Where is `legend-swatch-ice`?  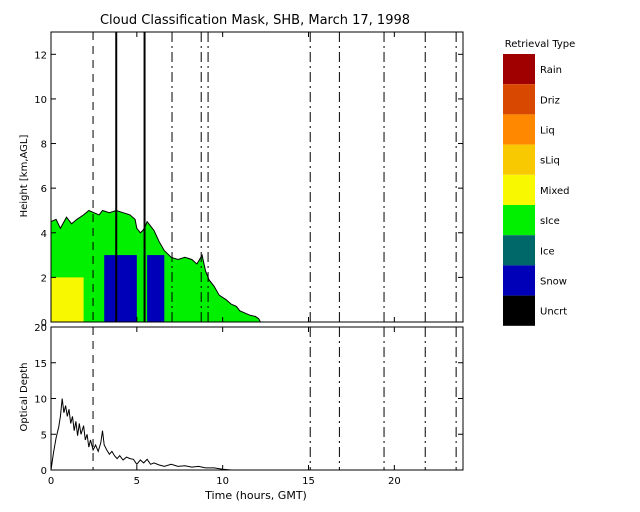 legend-swatch-ice is located at coordinates (519, 250).